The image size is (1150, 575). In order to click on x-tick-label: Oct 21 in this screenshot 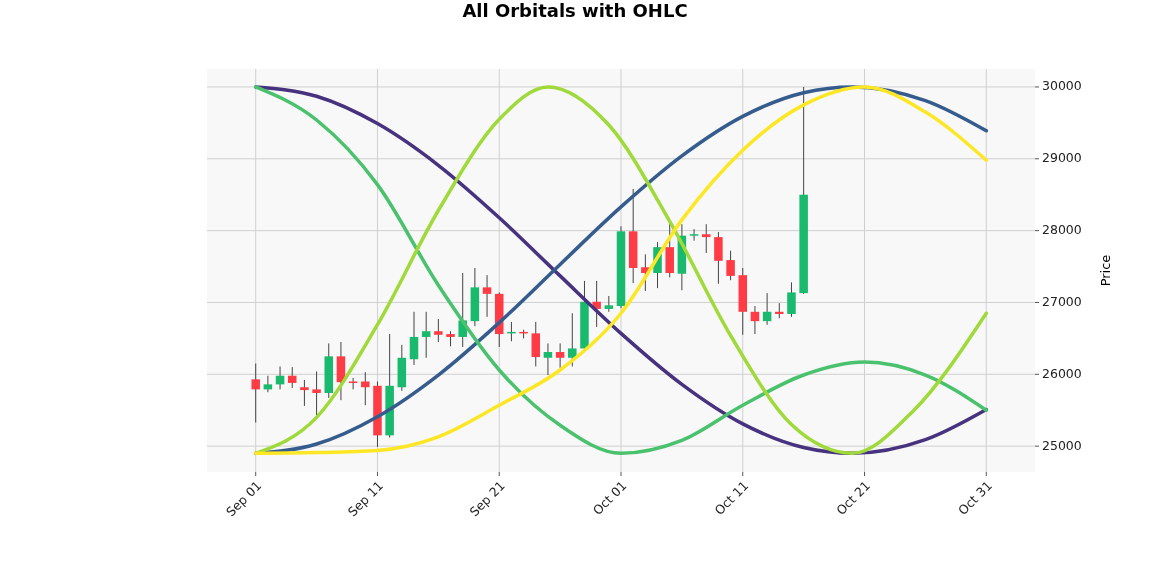, I will do `click(853, 497)`.